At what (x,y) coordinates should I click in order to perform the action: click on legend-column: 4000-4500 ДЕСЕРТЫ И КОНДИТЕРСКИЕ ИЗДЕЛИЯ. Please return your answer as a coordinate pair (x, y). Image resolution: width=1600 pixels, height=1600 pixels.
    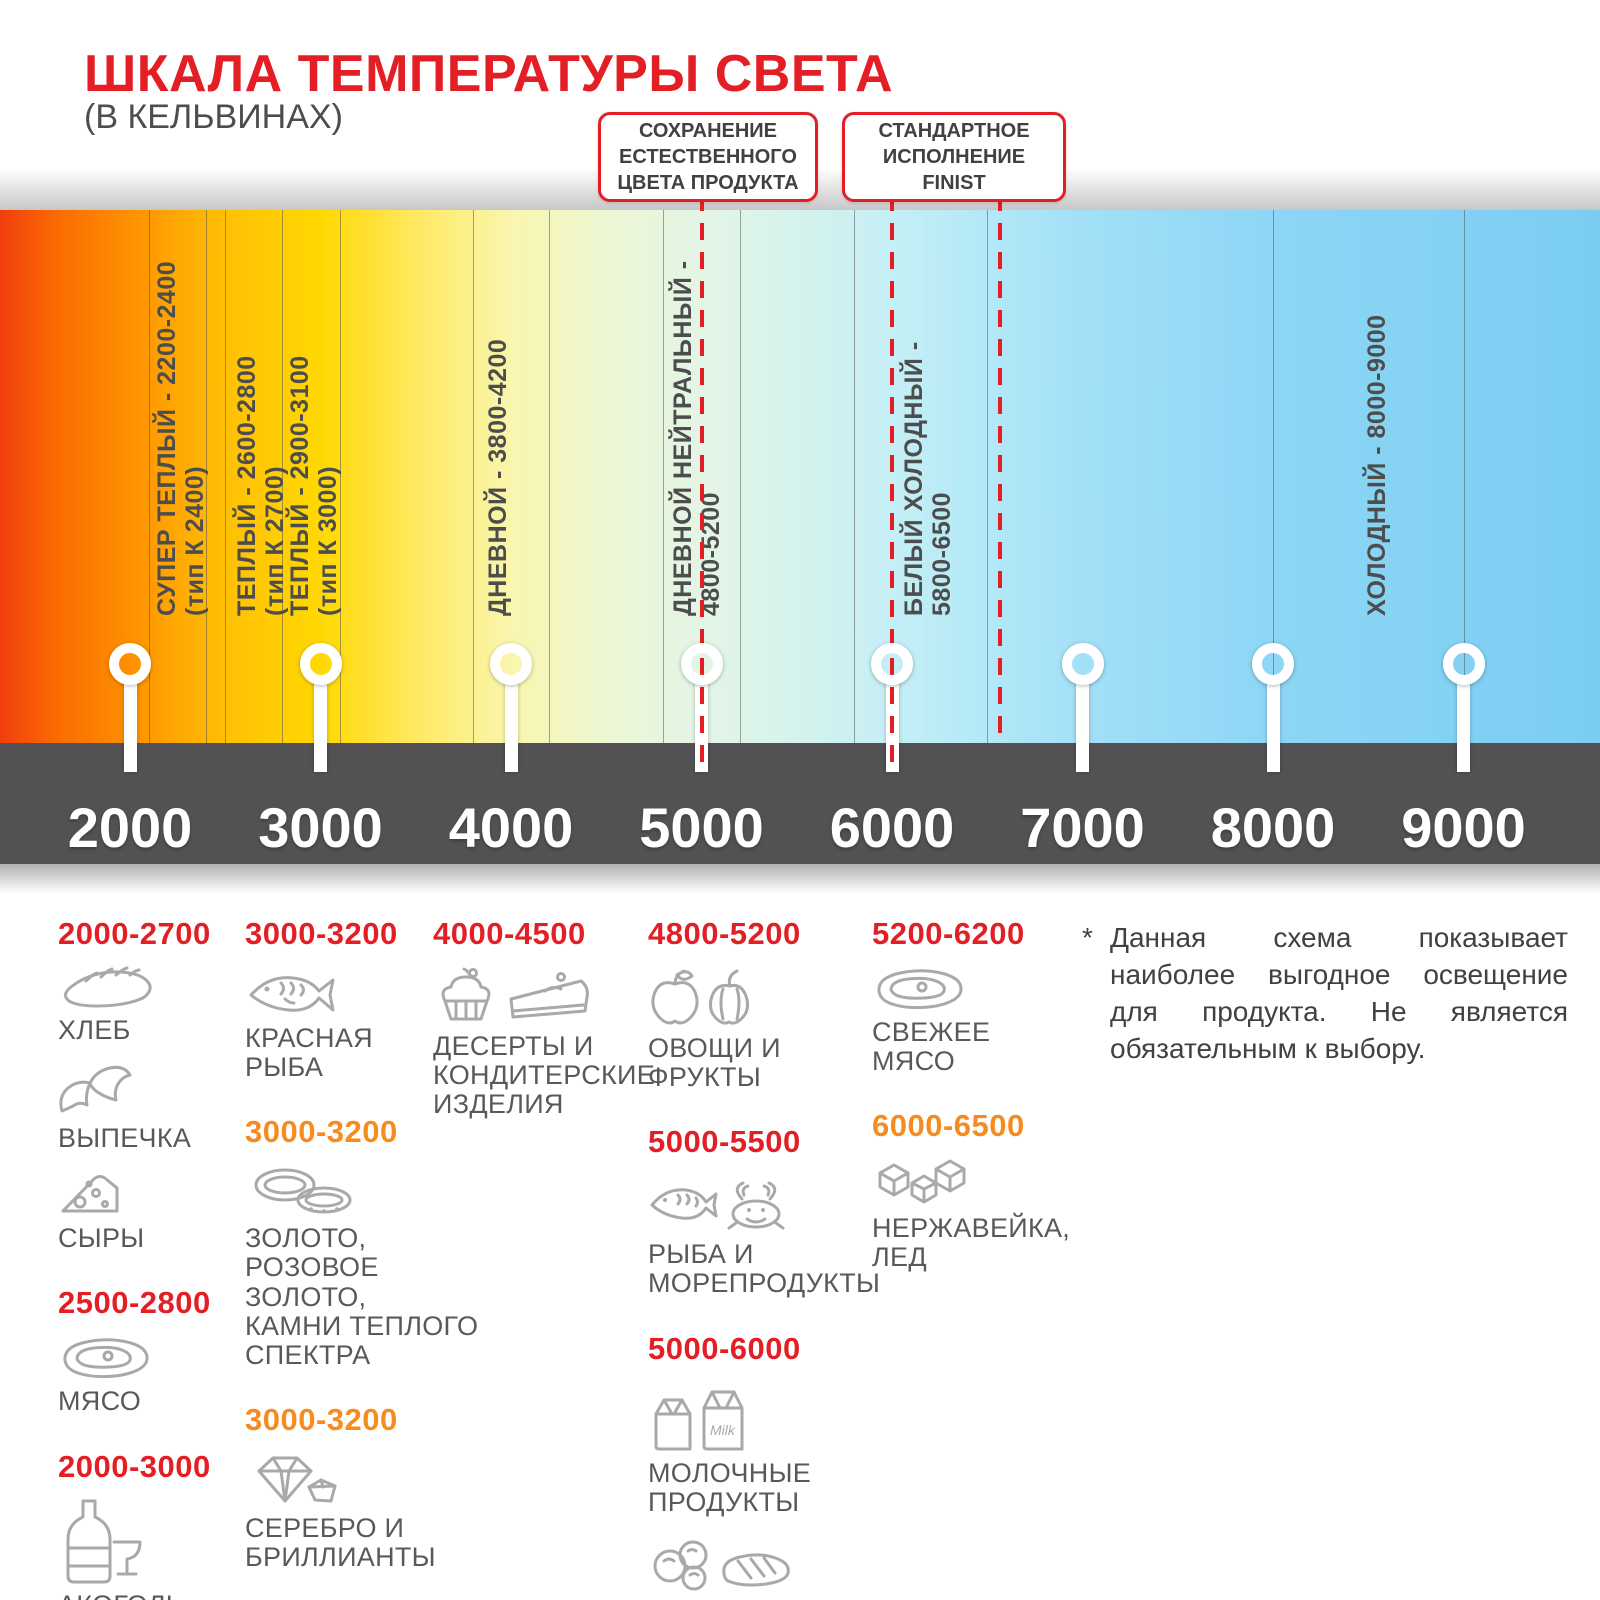
    Looking at the image, I should click on (544, 1035).